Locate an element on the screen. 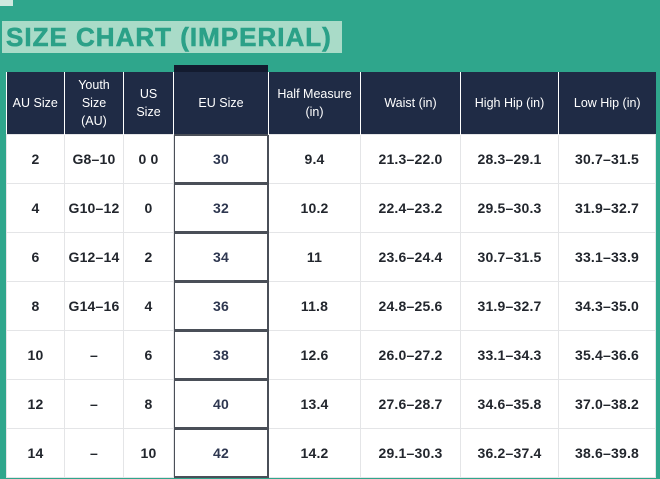  cell-waist: 23.6–24.4 is located at coordinates (410, 257).